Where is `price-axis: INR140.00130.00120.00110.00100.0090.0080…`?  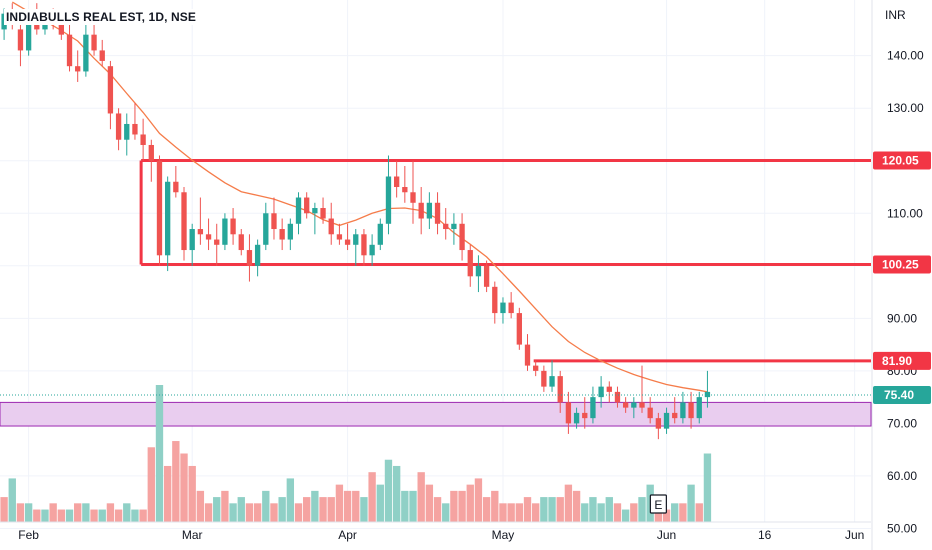 price-axis: INR140.00130.00120.00110.00100.0090.0080… is located at coordinates (901, 275).